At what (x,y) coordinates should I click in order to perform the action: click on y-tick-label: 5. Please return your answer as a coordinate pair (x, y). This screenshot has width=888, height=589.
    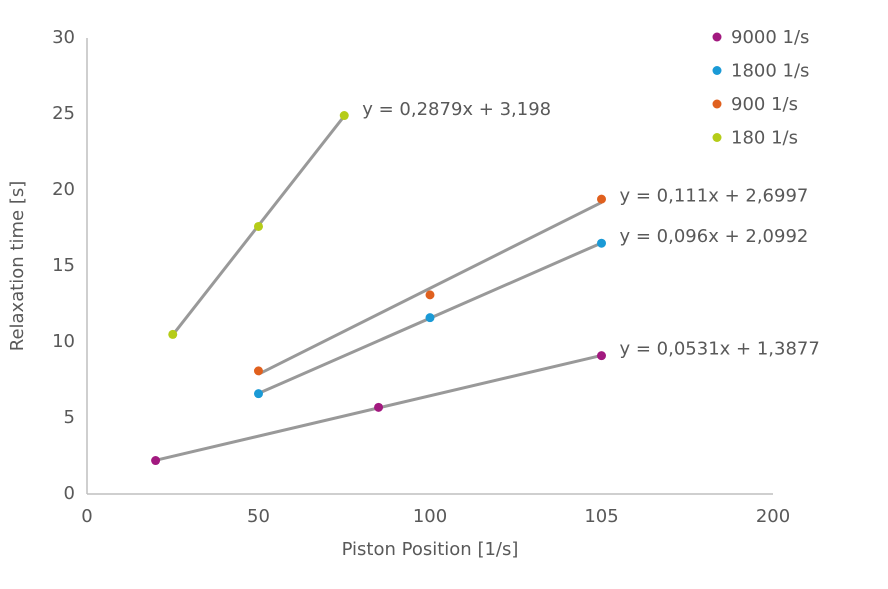
    Looking at the image, I should click on (69, 417).